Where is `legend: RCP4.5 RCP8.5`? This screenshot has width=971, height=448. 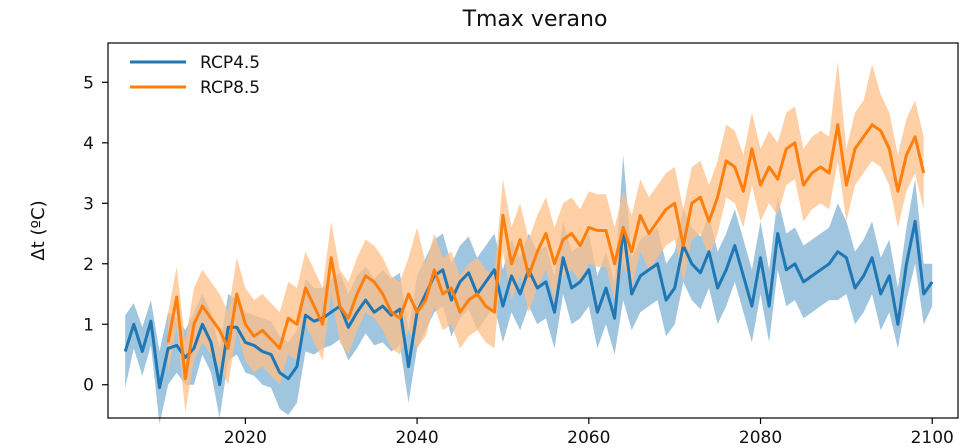 legend: RCP4.5 RCP8.5 is located at coordinates (195, 75).